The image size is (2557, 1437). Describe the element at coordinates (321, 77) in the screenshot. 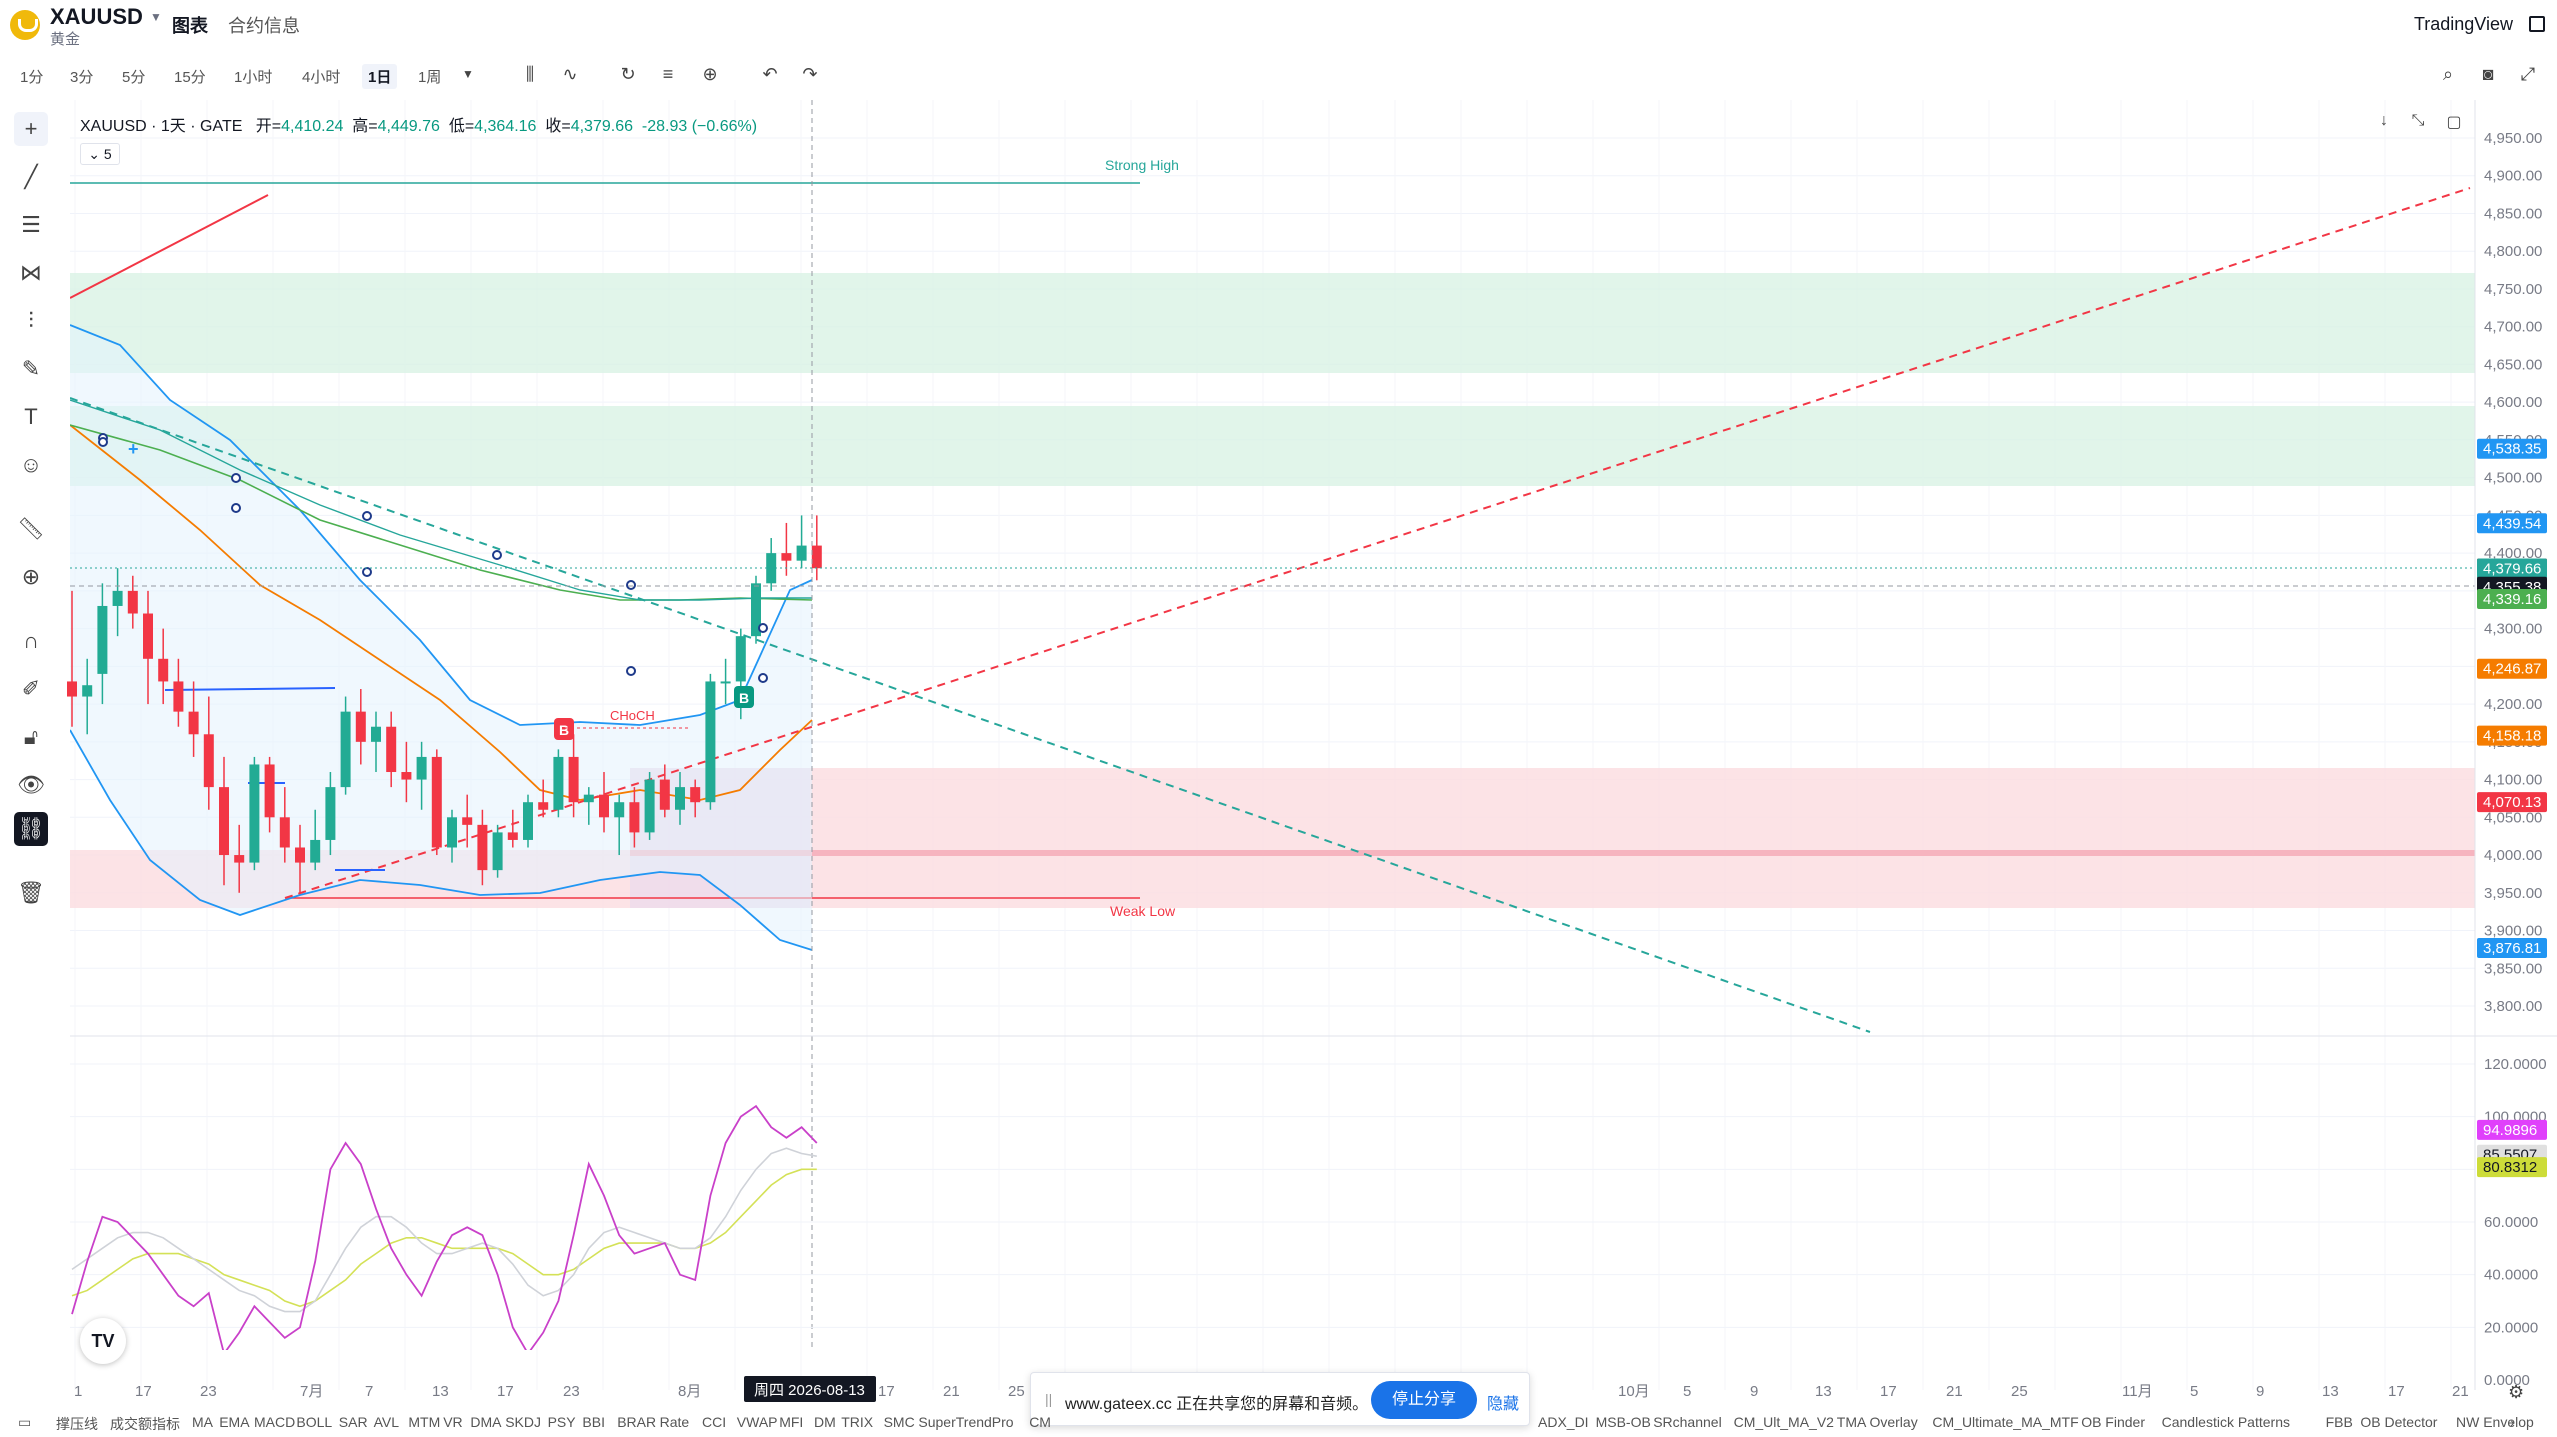

I see `timeframe-4h: 4小时` at that location.